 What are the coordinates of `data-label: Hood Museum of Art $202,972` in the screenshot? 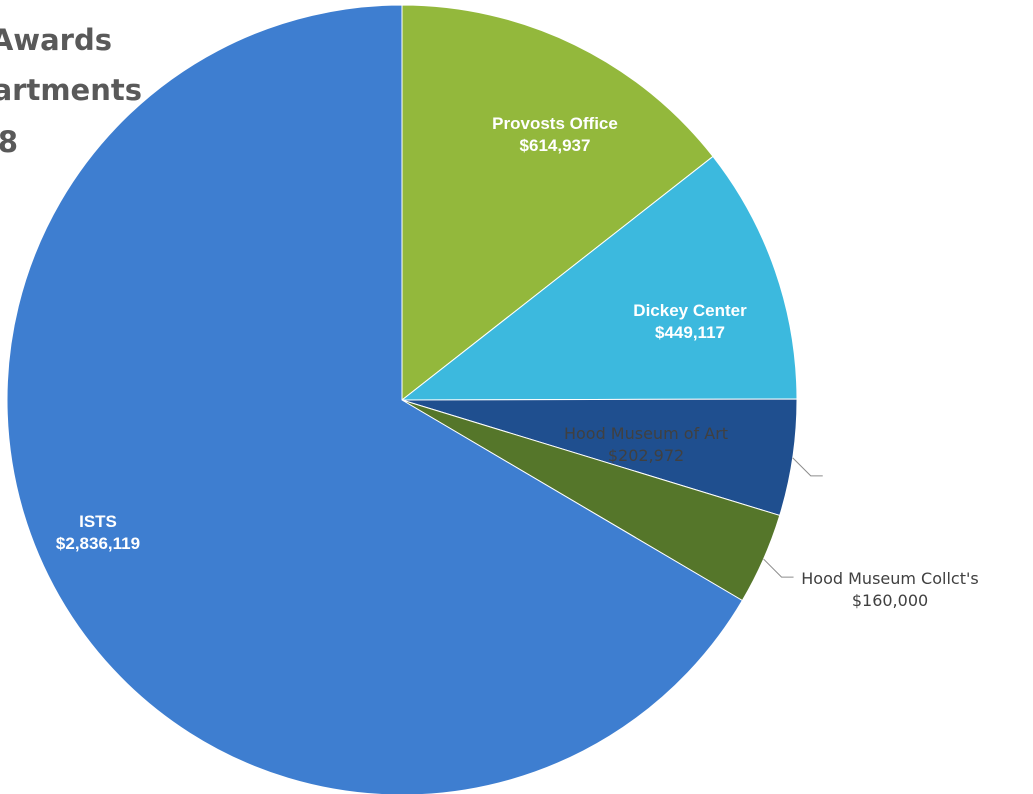 It's located at (646, 445).